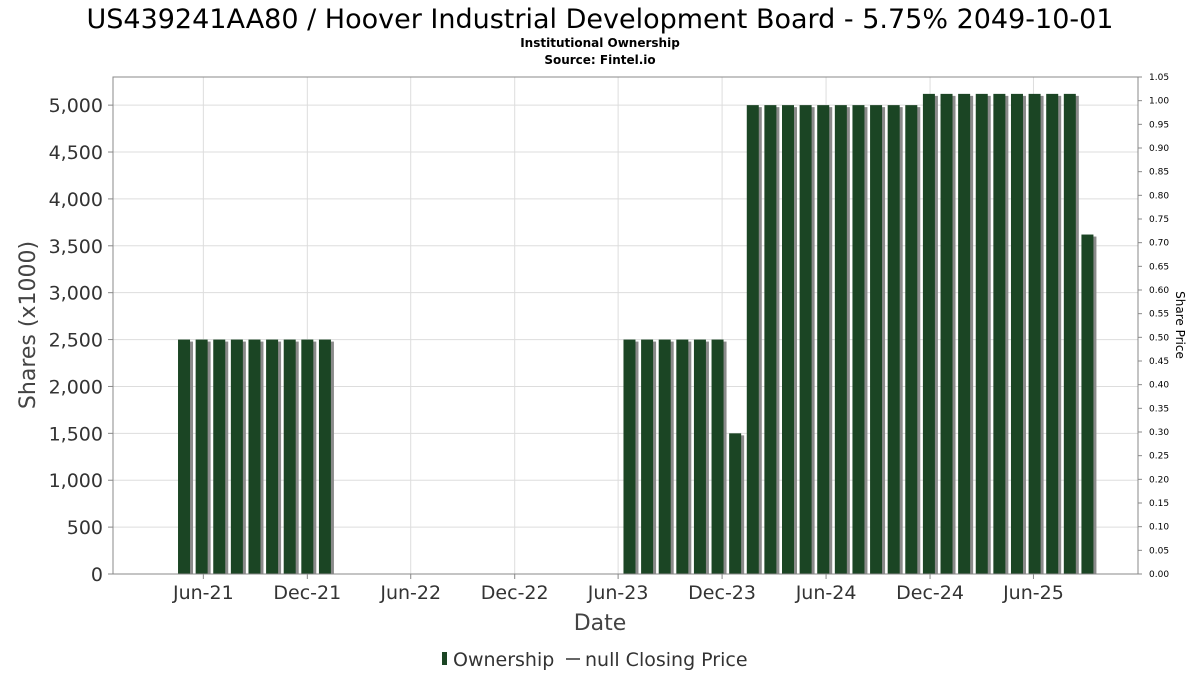 The image size is (1200, 675). Describe the element at coordinates (599, 60) in the screenshot. I see `chart-source: Source: Fintel.io` at that location.